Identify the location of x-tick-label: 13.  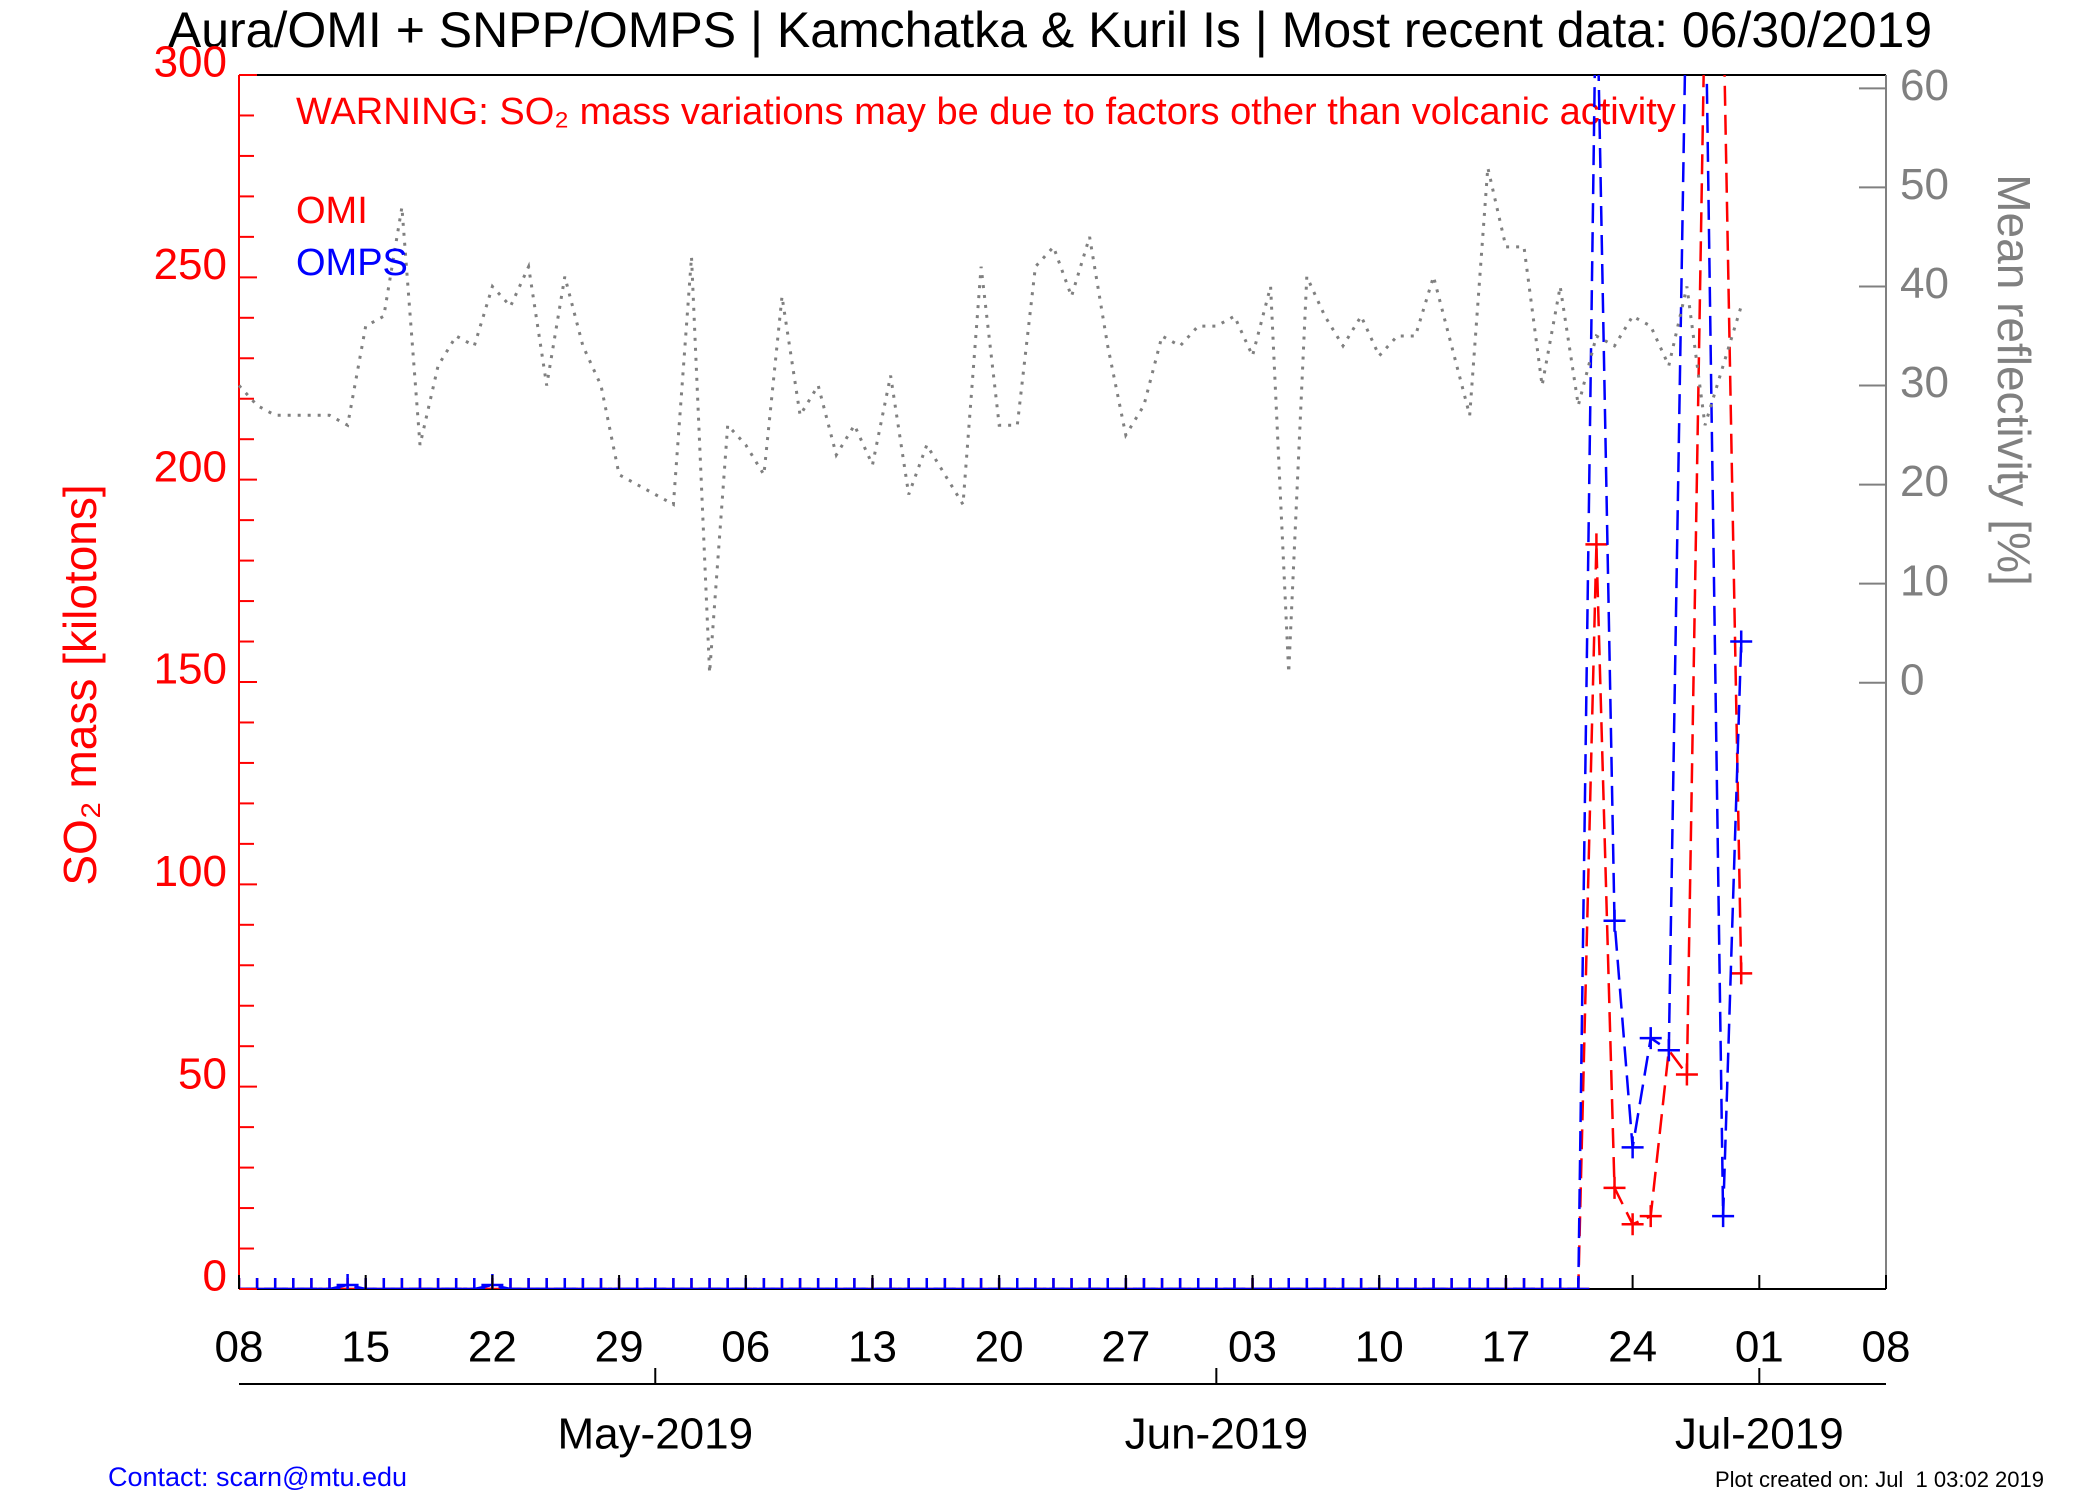
(872, 1347).